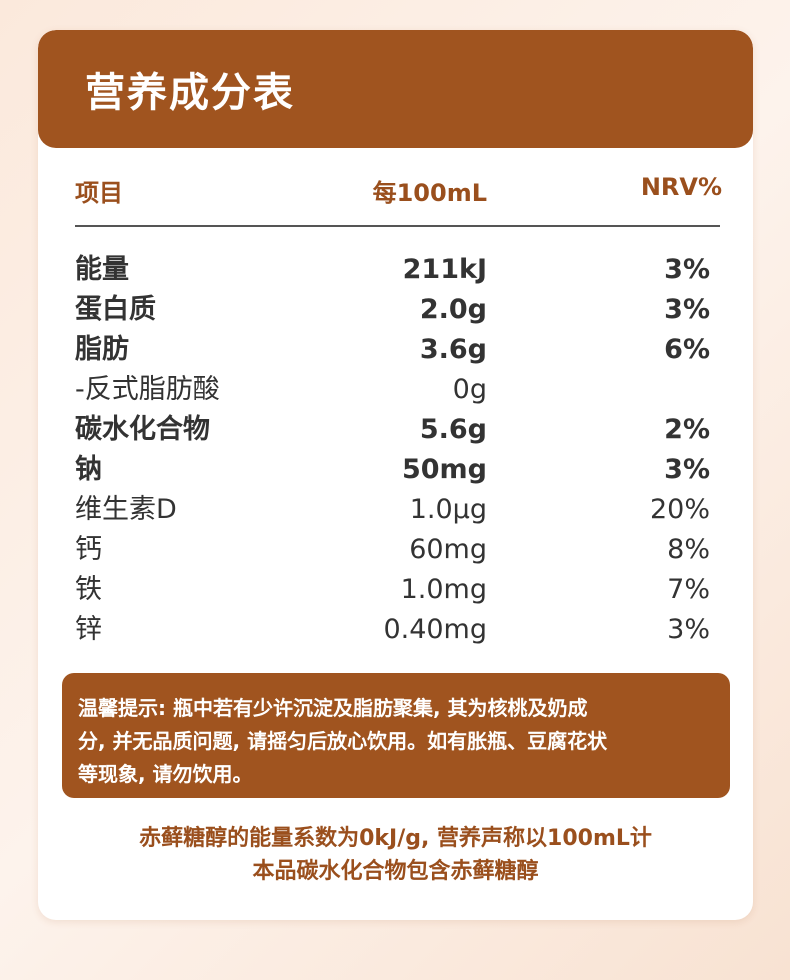  I want to click on notice-text: 等现象, 请勿饮用。, so click(165, 774).